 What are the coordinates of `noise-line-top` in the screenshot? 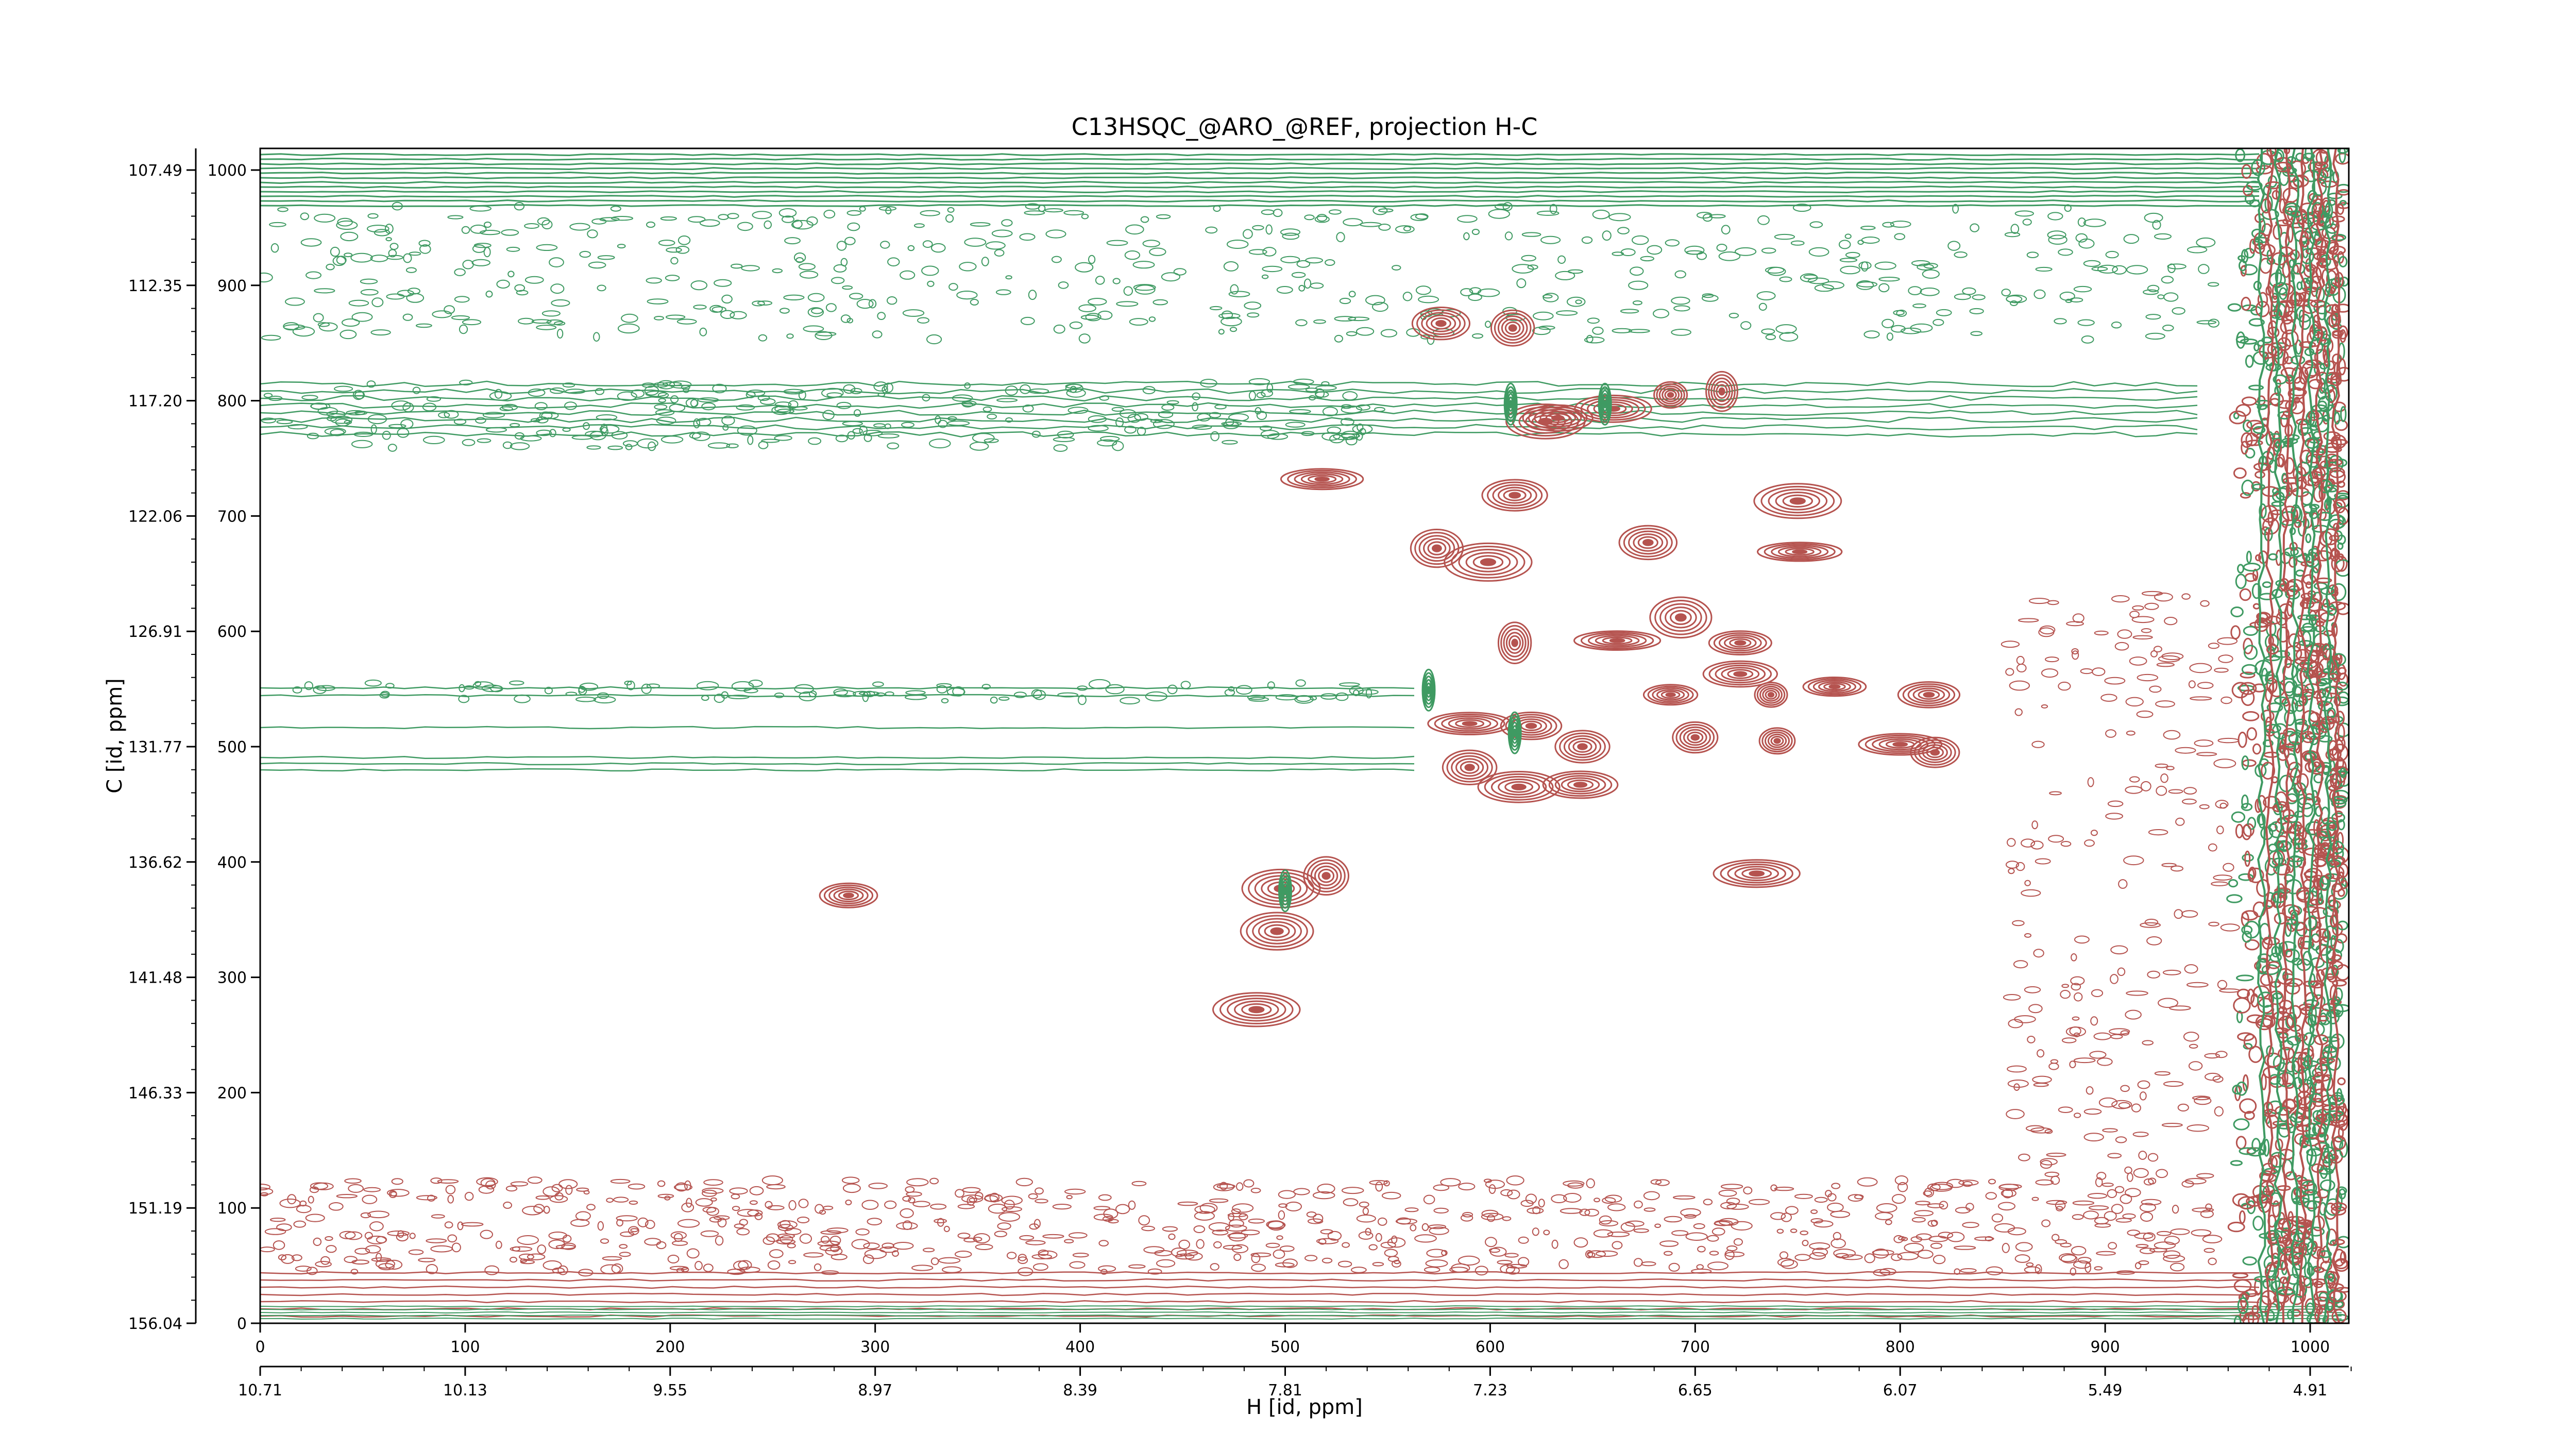 It's located at (1260, 173).